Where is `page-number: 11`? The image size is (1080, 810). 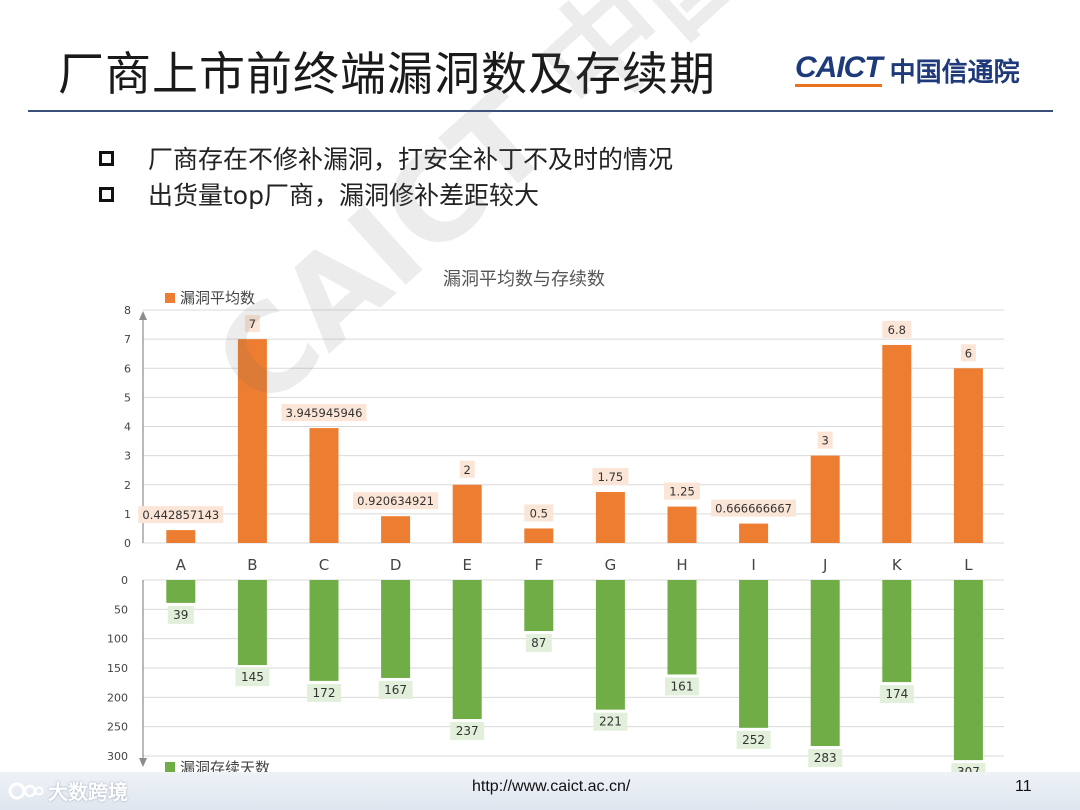
page-number: 11 is located at coordinates (1023, 786).